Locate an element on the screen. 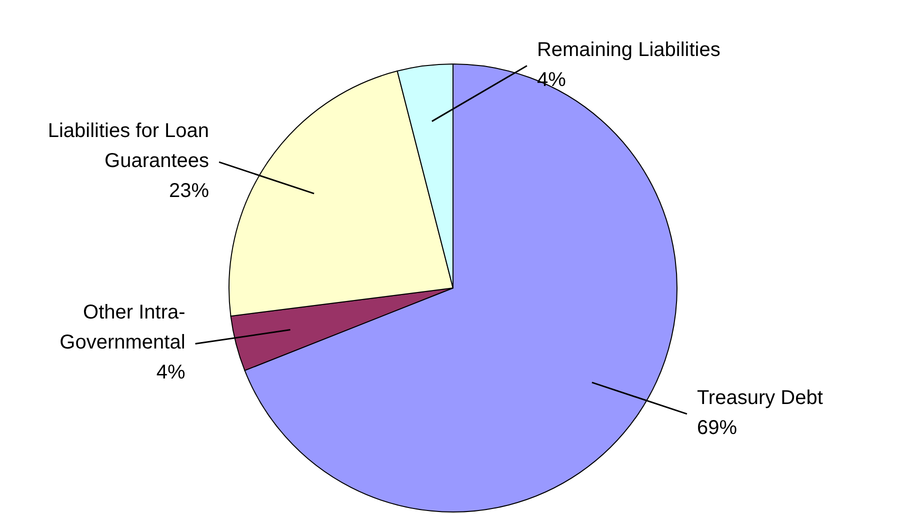  data-label: 69% is located at coordinates (717, 427).